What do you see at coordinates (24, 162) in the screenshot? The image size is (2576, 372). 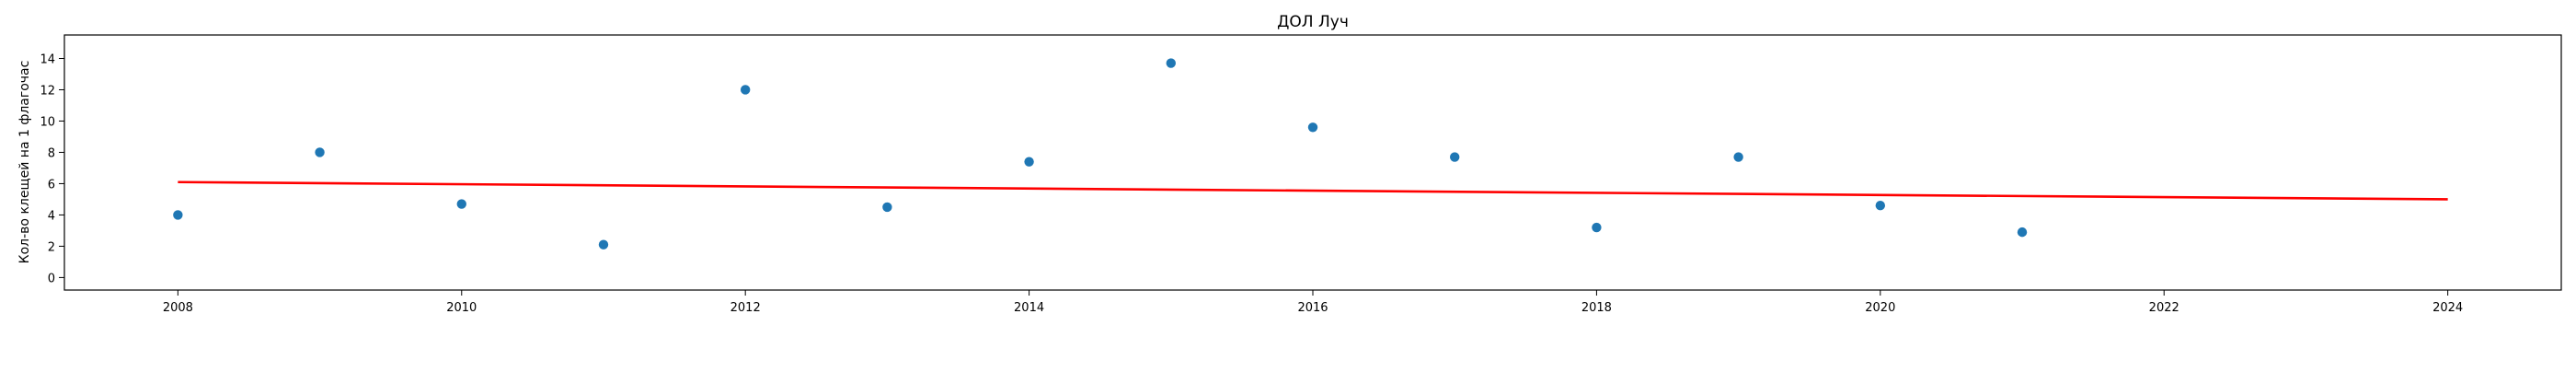 I see `y-axis-label: Кол-во клещей на 1 флагочас` at bounding box center [24, 162].